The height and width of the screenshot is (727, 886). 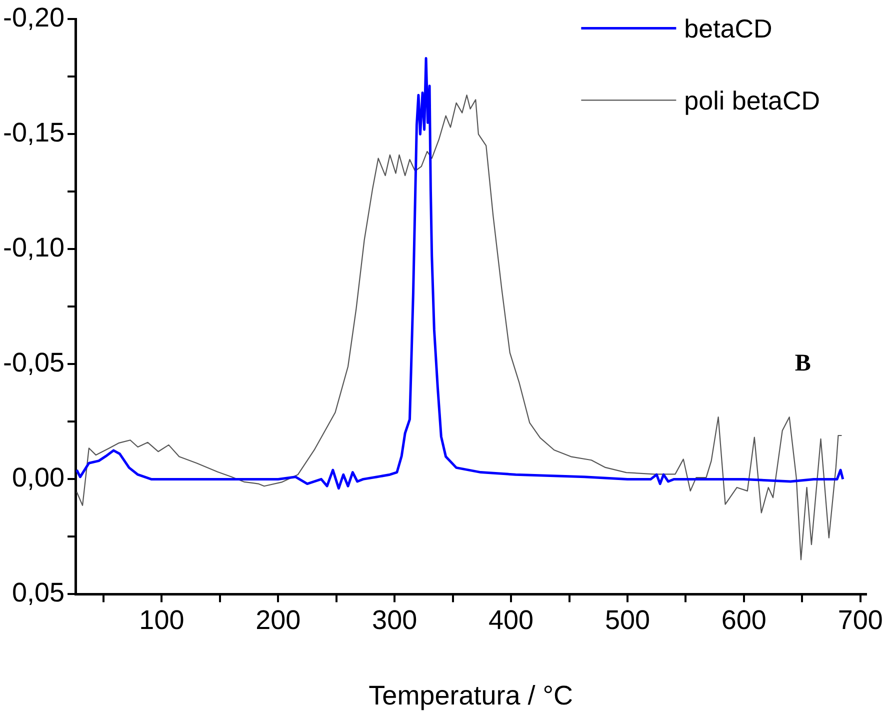 I want to click on y-tick-label: 0,05, so click(x=38, y=593).